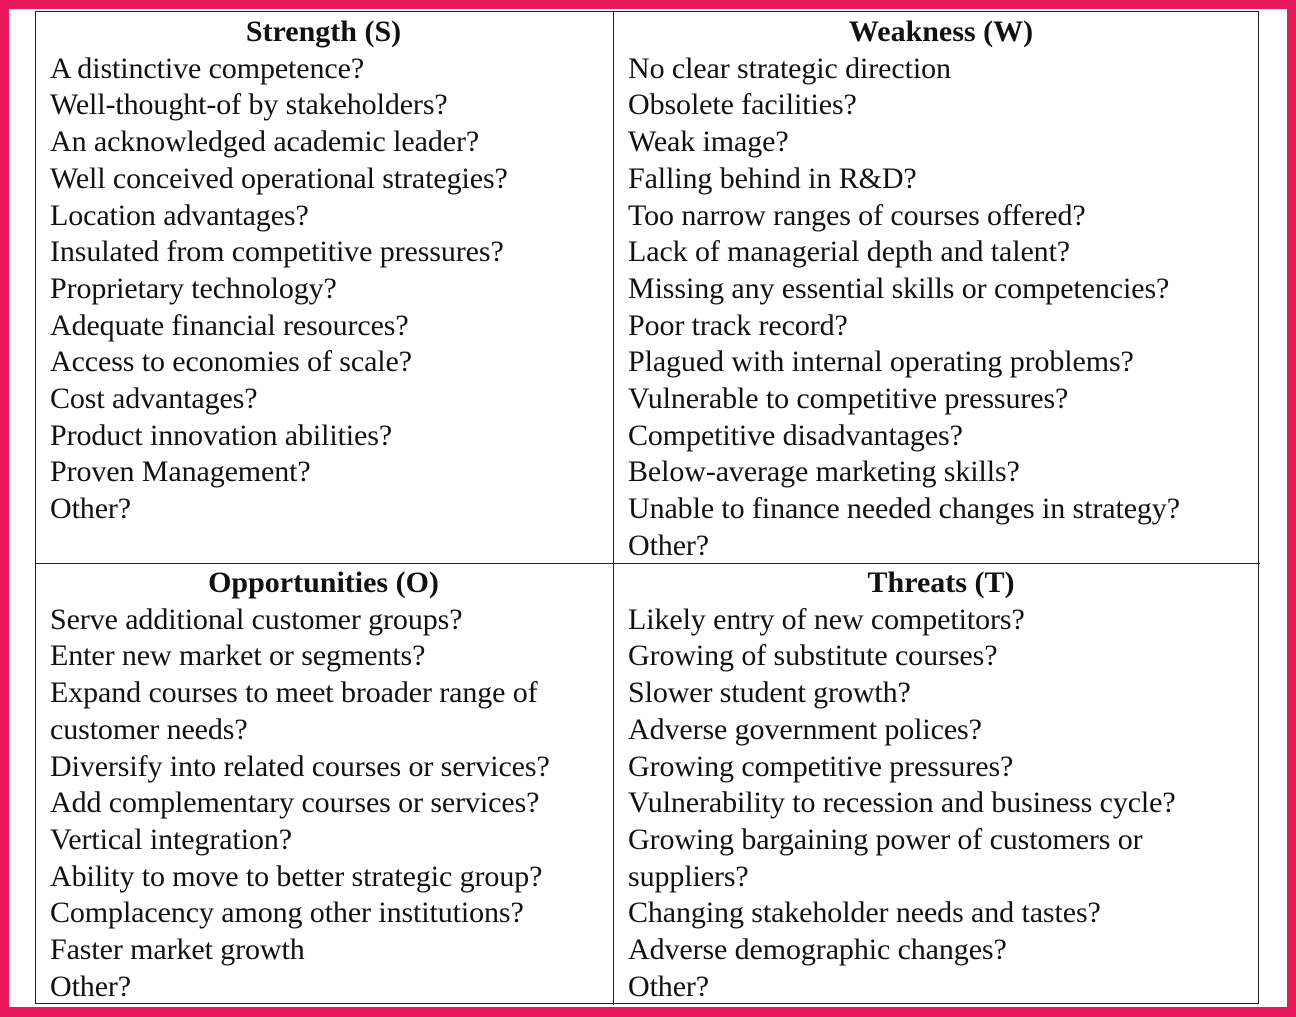 This screenshot has width=1296, height=1017. Describe the element at coordinates (849, 252) in the screenshot. I see `list-item: Lack of managerial depth and talent?` at that location.